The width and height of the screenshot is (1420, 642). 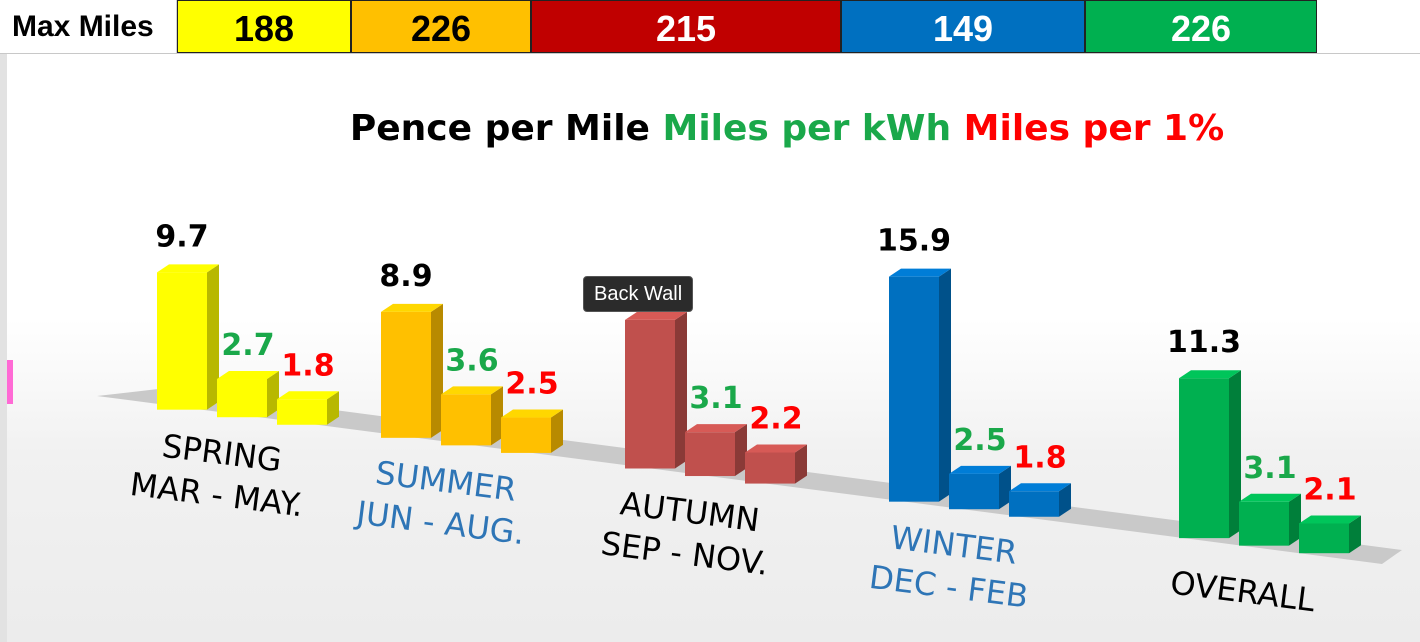 I want to click on bar-sep-nov--series-0, so click(x=656, y=390).